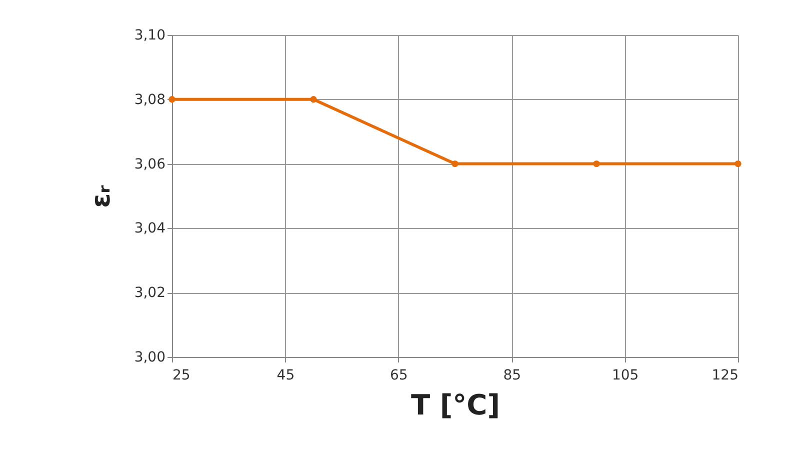 This screenshot has width=792, height=464. What do you see at coordinates (101, 196) in the screenshot?
I see `y-axis-title: εᵣ` at bounding box center [101, 196].